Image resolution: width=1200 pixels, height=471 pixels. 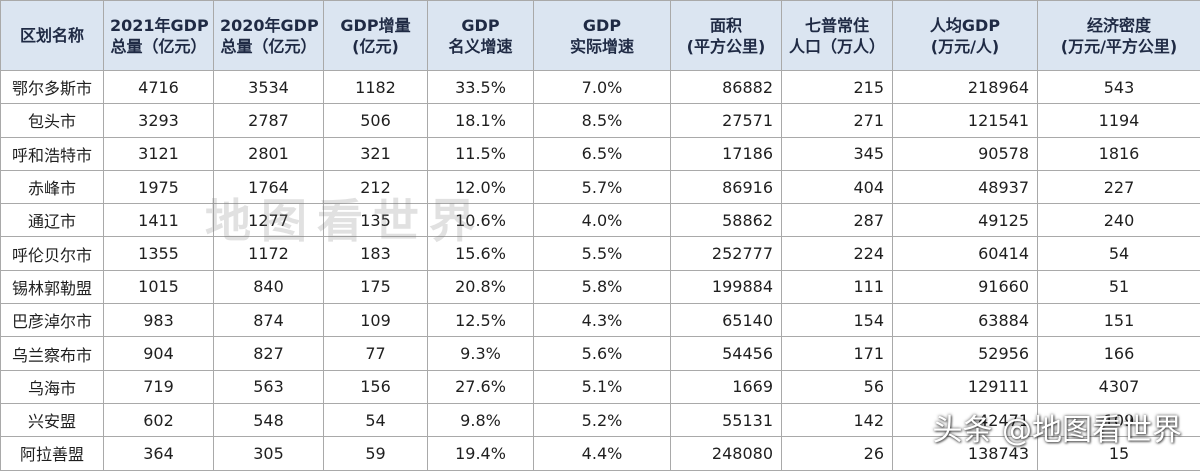 What do you see at coordinates (159, 353) in the screenshot?
I see `table-cell: 904` at bounding box center [159, 353].